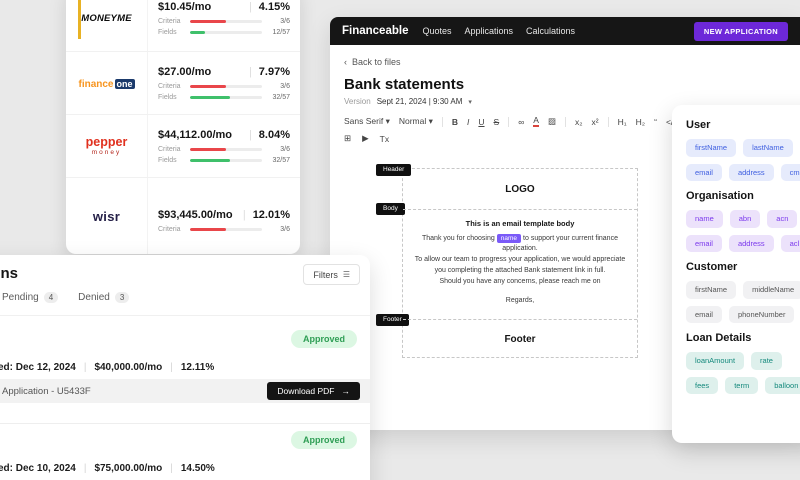  Describe the element at coordinates (790, 243) in the screenshot. I see `variable-chip: acl` at that location.